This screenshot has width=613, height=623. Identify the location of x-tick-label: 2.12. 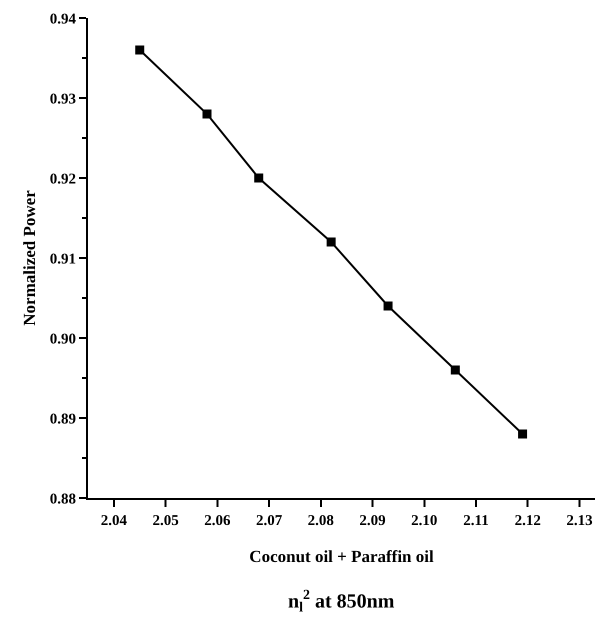
(527, 521).